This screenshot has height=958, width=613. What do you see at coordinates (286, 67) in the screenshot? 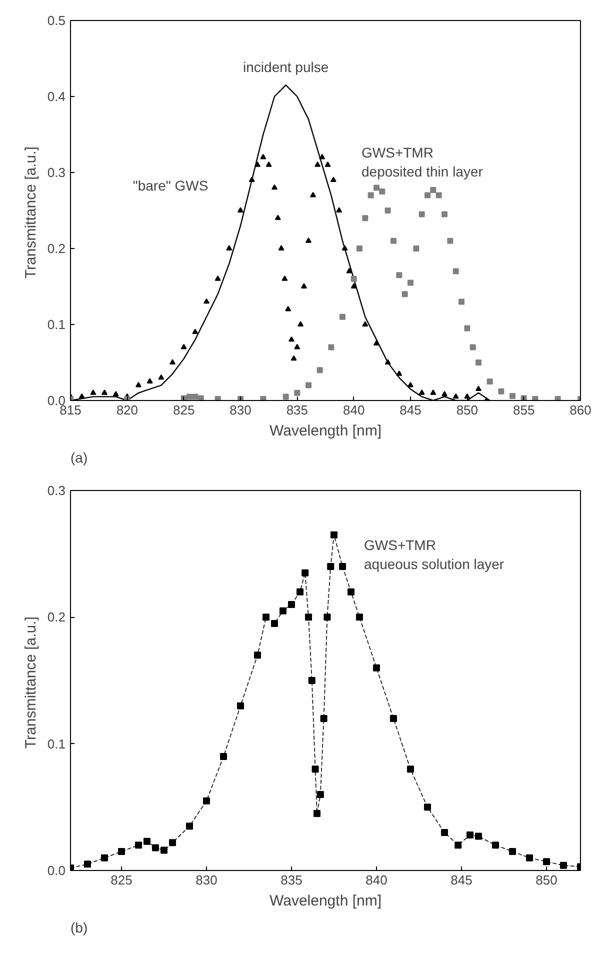
I see `series-label: incident pulse` at bounding box center [286, 67].